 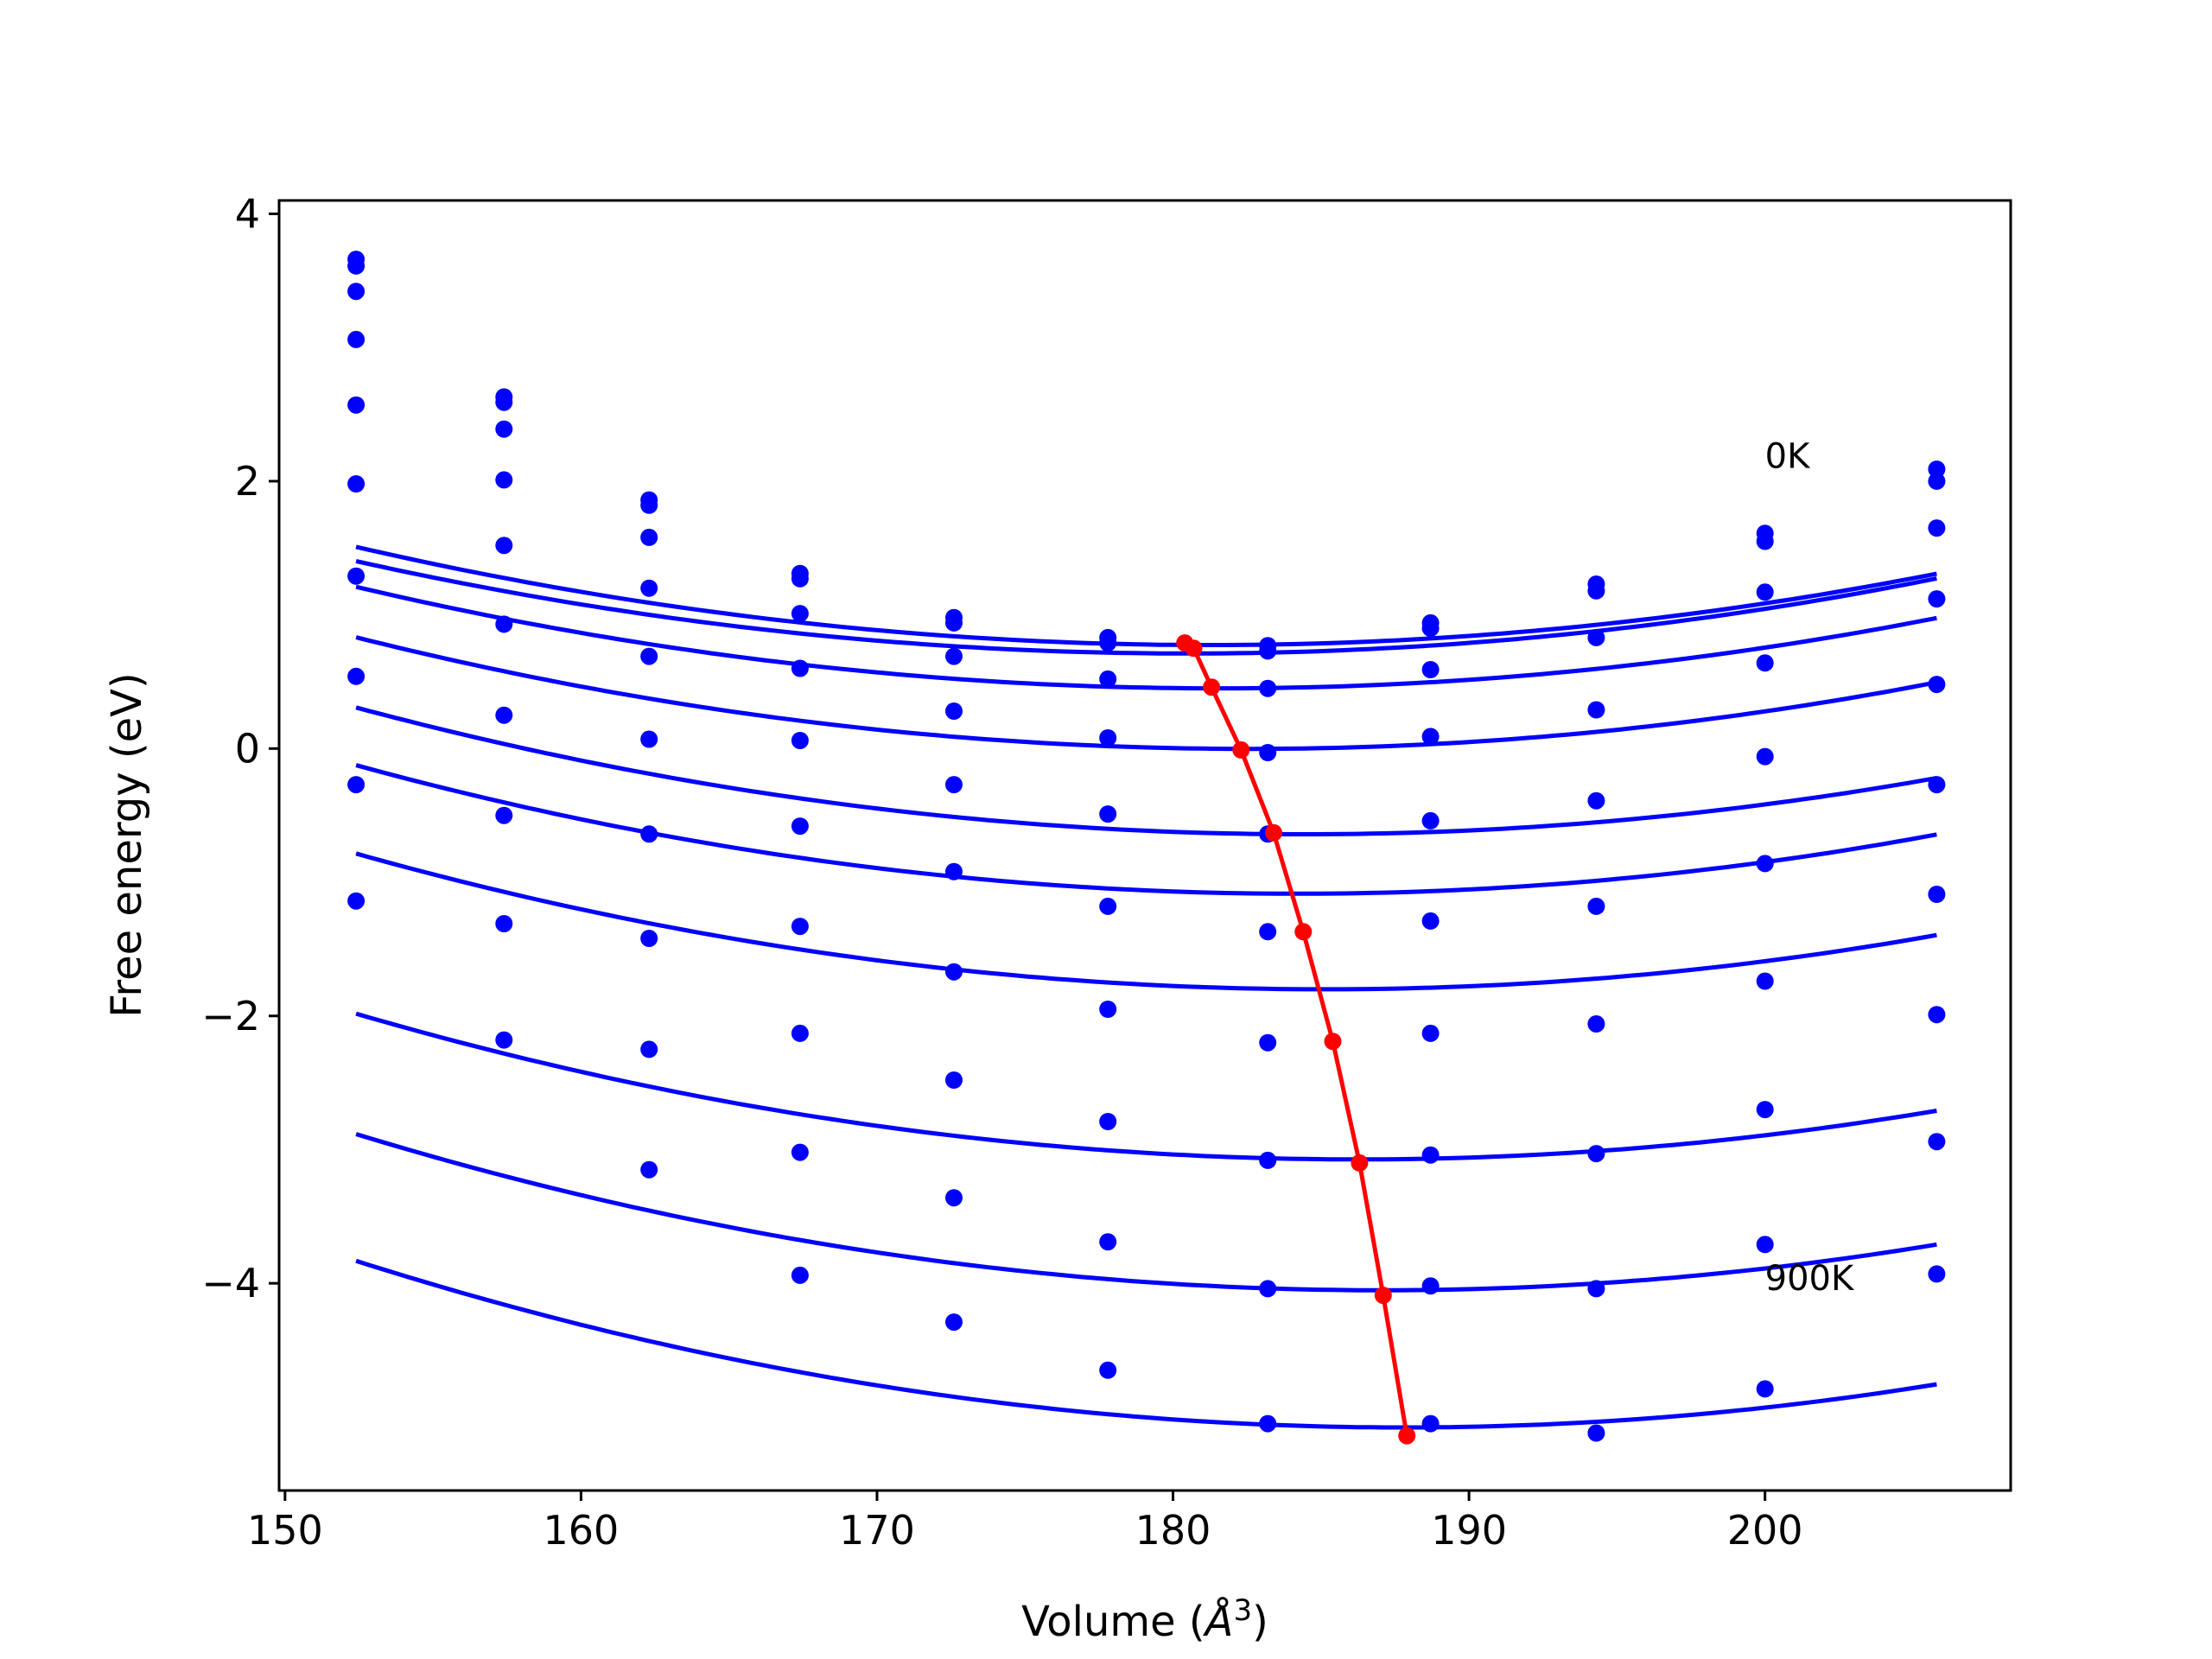 What do you see at coordinates (247, 748) in the screenshot?
I see `y-tick-label-0: 0` at bounding box center [247, 748].